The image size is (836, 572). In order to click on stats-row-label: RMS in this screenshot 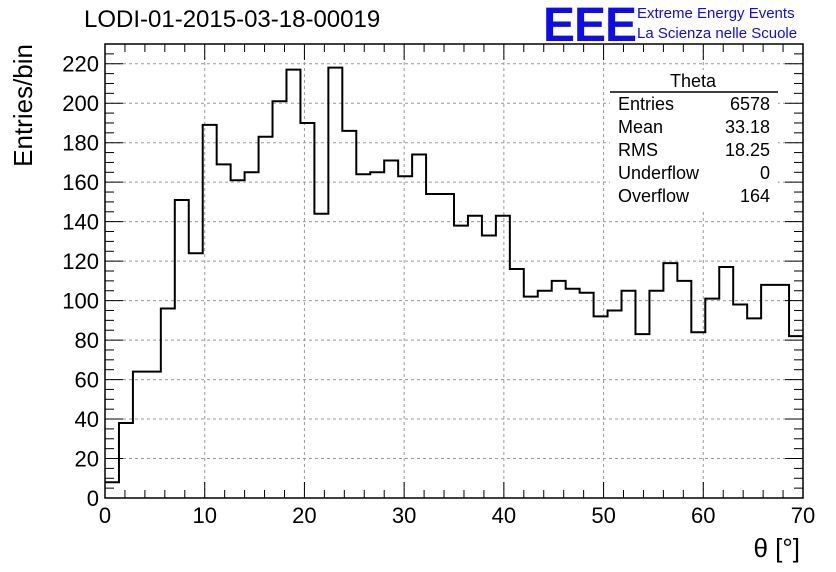, I will do `click(638, 150)`.